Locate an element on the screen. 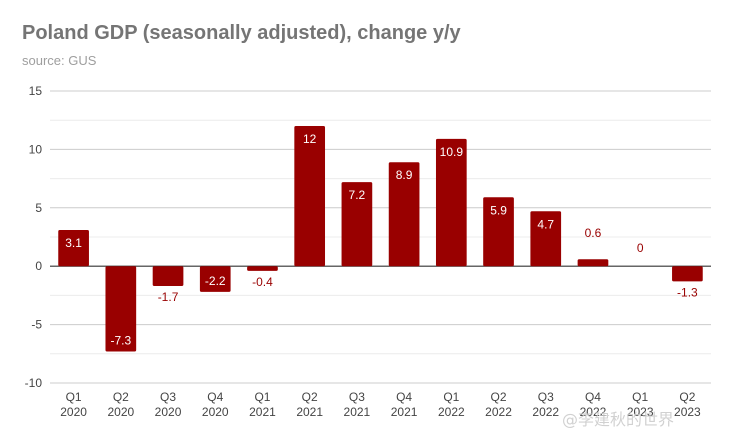 The width and height of the screenshot is (732, 439). data-label: -2.2 is located at coordinates (215, 281).